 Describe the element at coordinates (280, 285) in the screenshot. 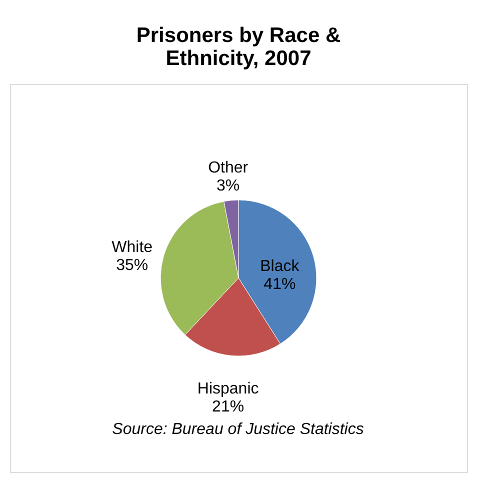

I see `data-label: 41%` at that location.